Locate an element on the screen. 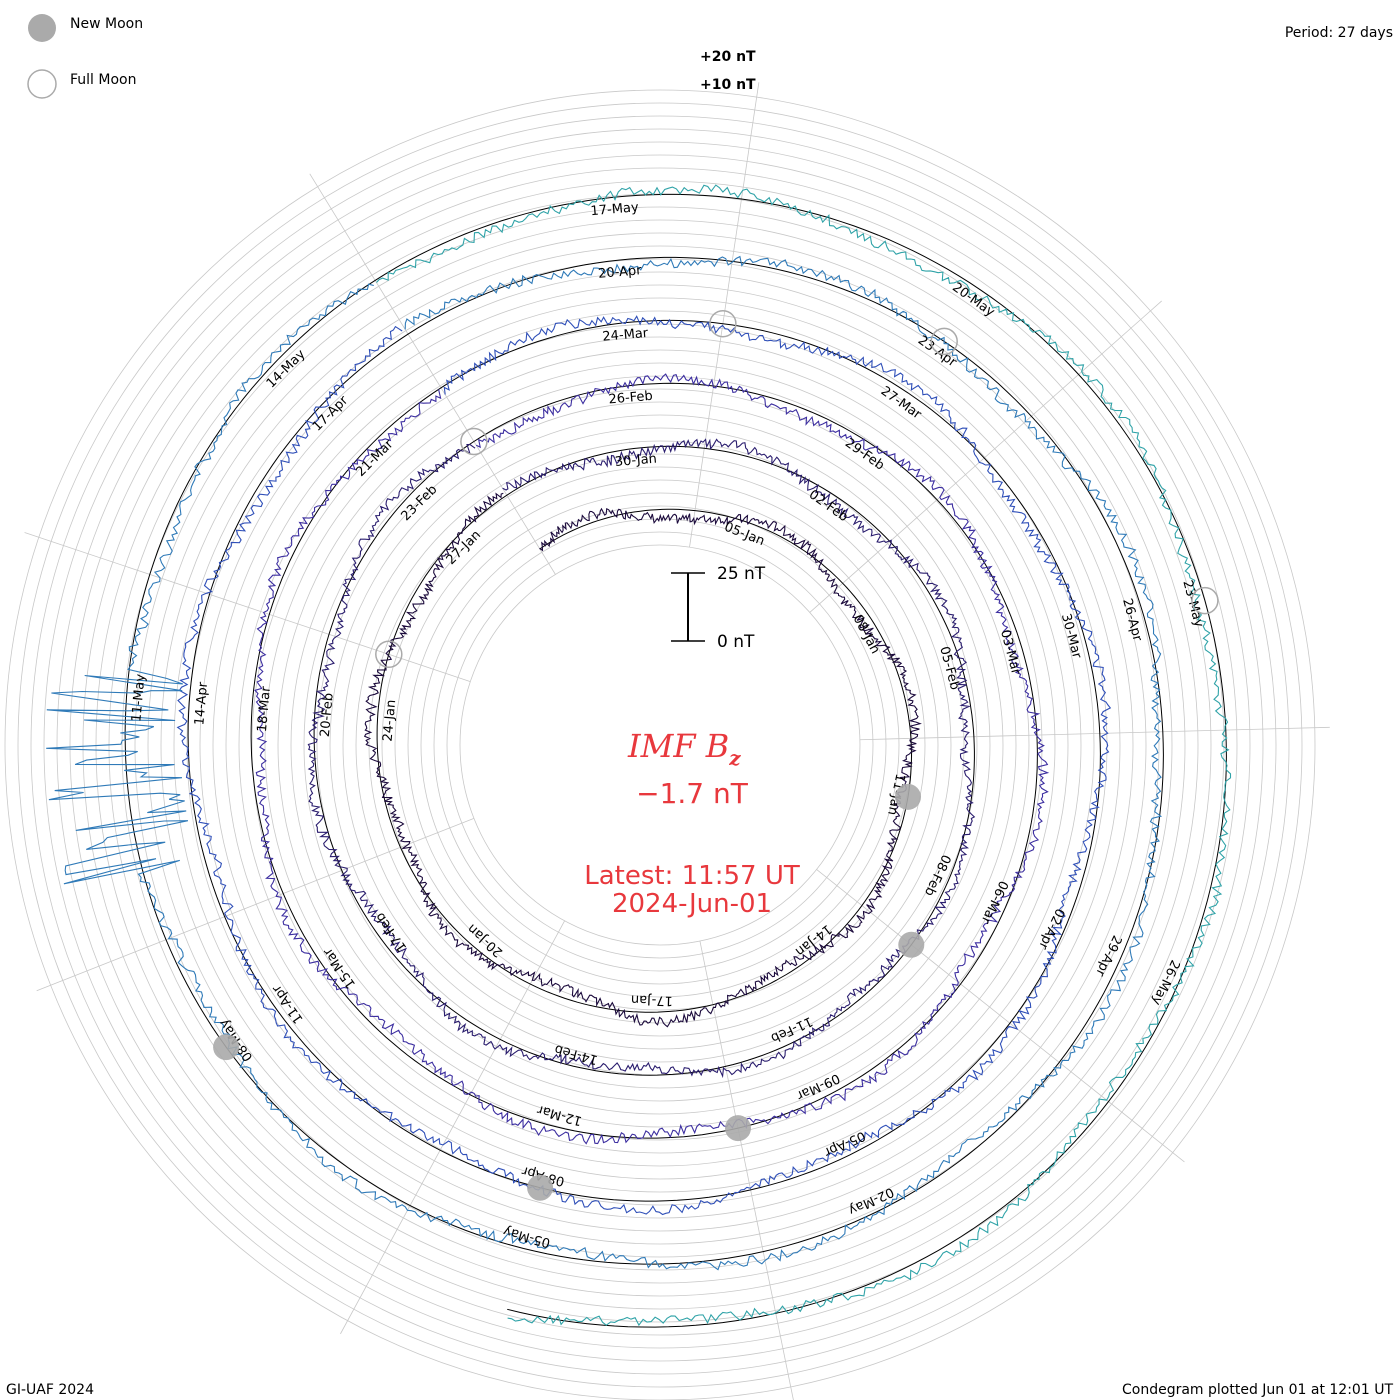 The height and width of the screenshot is (1400, 1400). date-label: 14-Feb is located at coordinates (576, 1054).